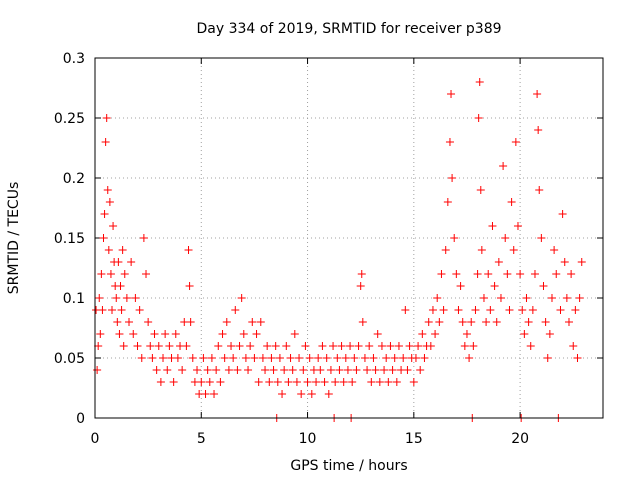 Image resolution: width=640 pixels, height=480 pixels. What do you see at coordinates (414, 439) in the screenshot?
I see `x-tick-label: 15` at bounding box center [414, 439].